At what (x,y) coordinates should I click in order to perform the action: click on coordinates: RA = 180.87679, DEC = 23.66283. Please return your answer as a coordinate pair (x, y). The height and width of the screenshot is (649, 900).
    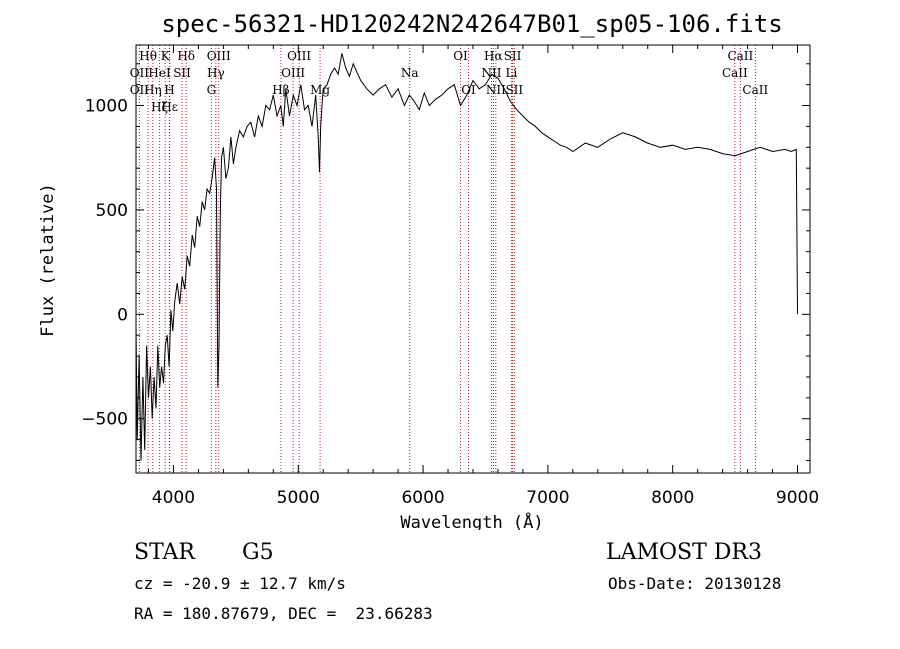
    Looking at the image, I should click on (283, 613).